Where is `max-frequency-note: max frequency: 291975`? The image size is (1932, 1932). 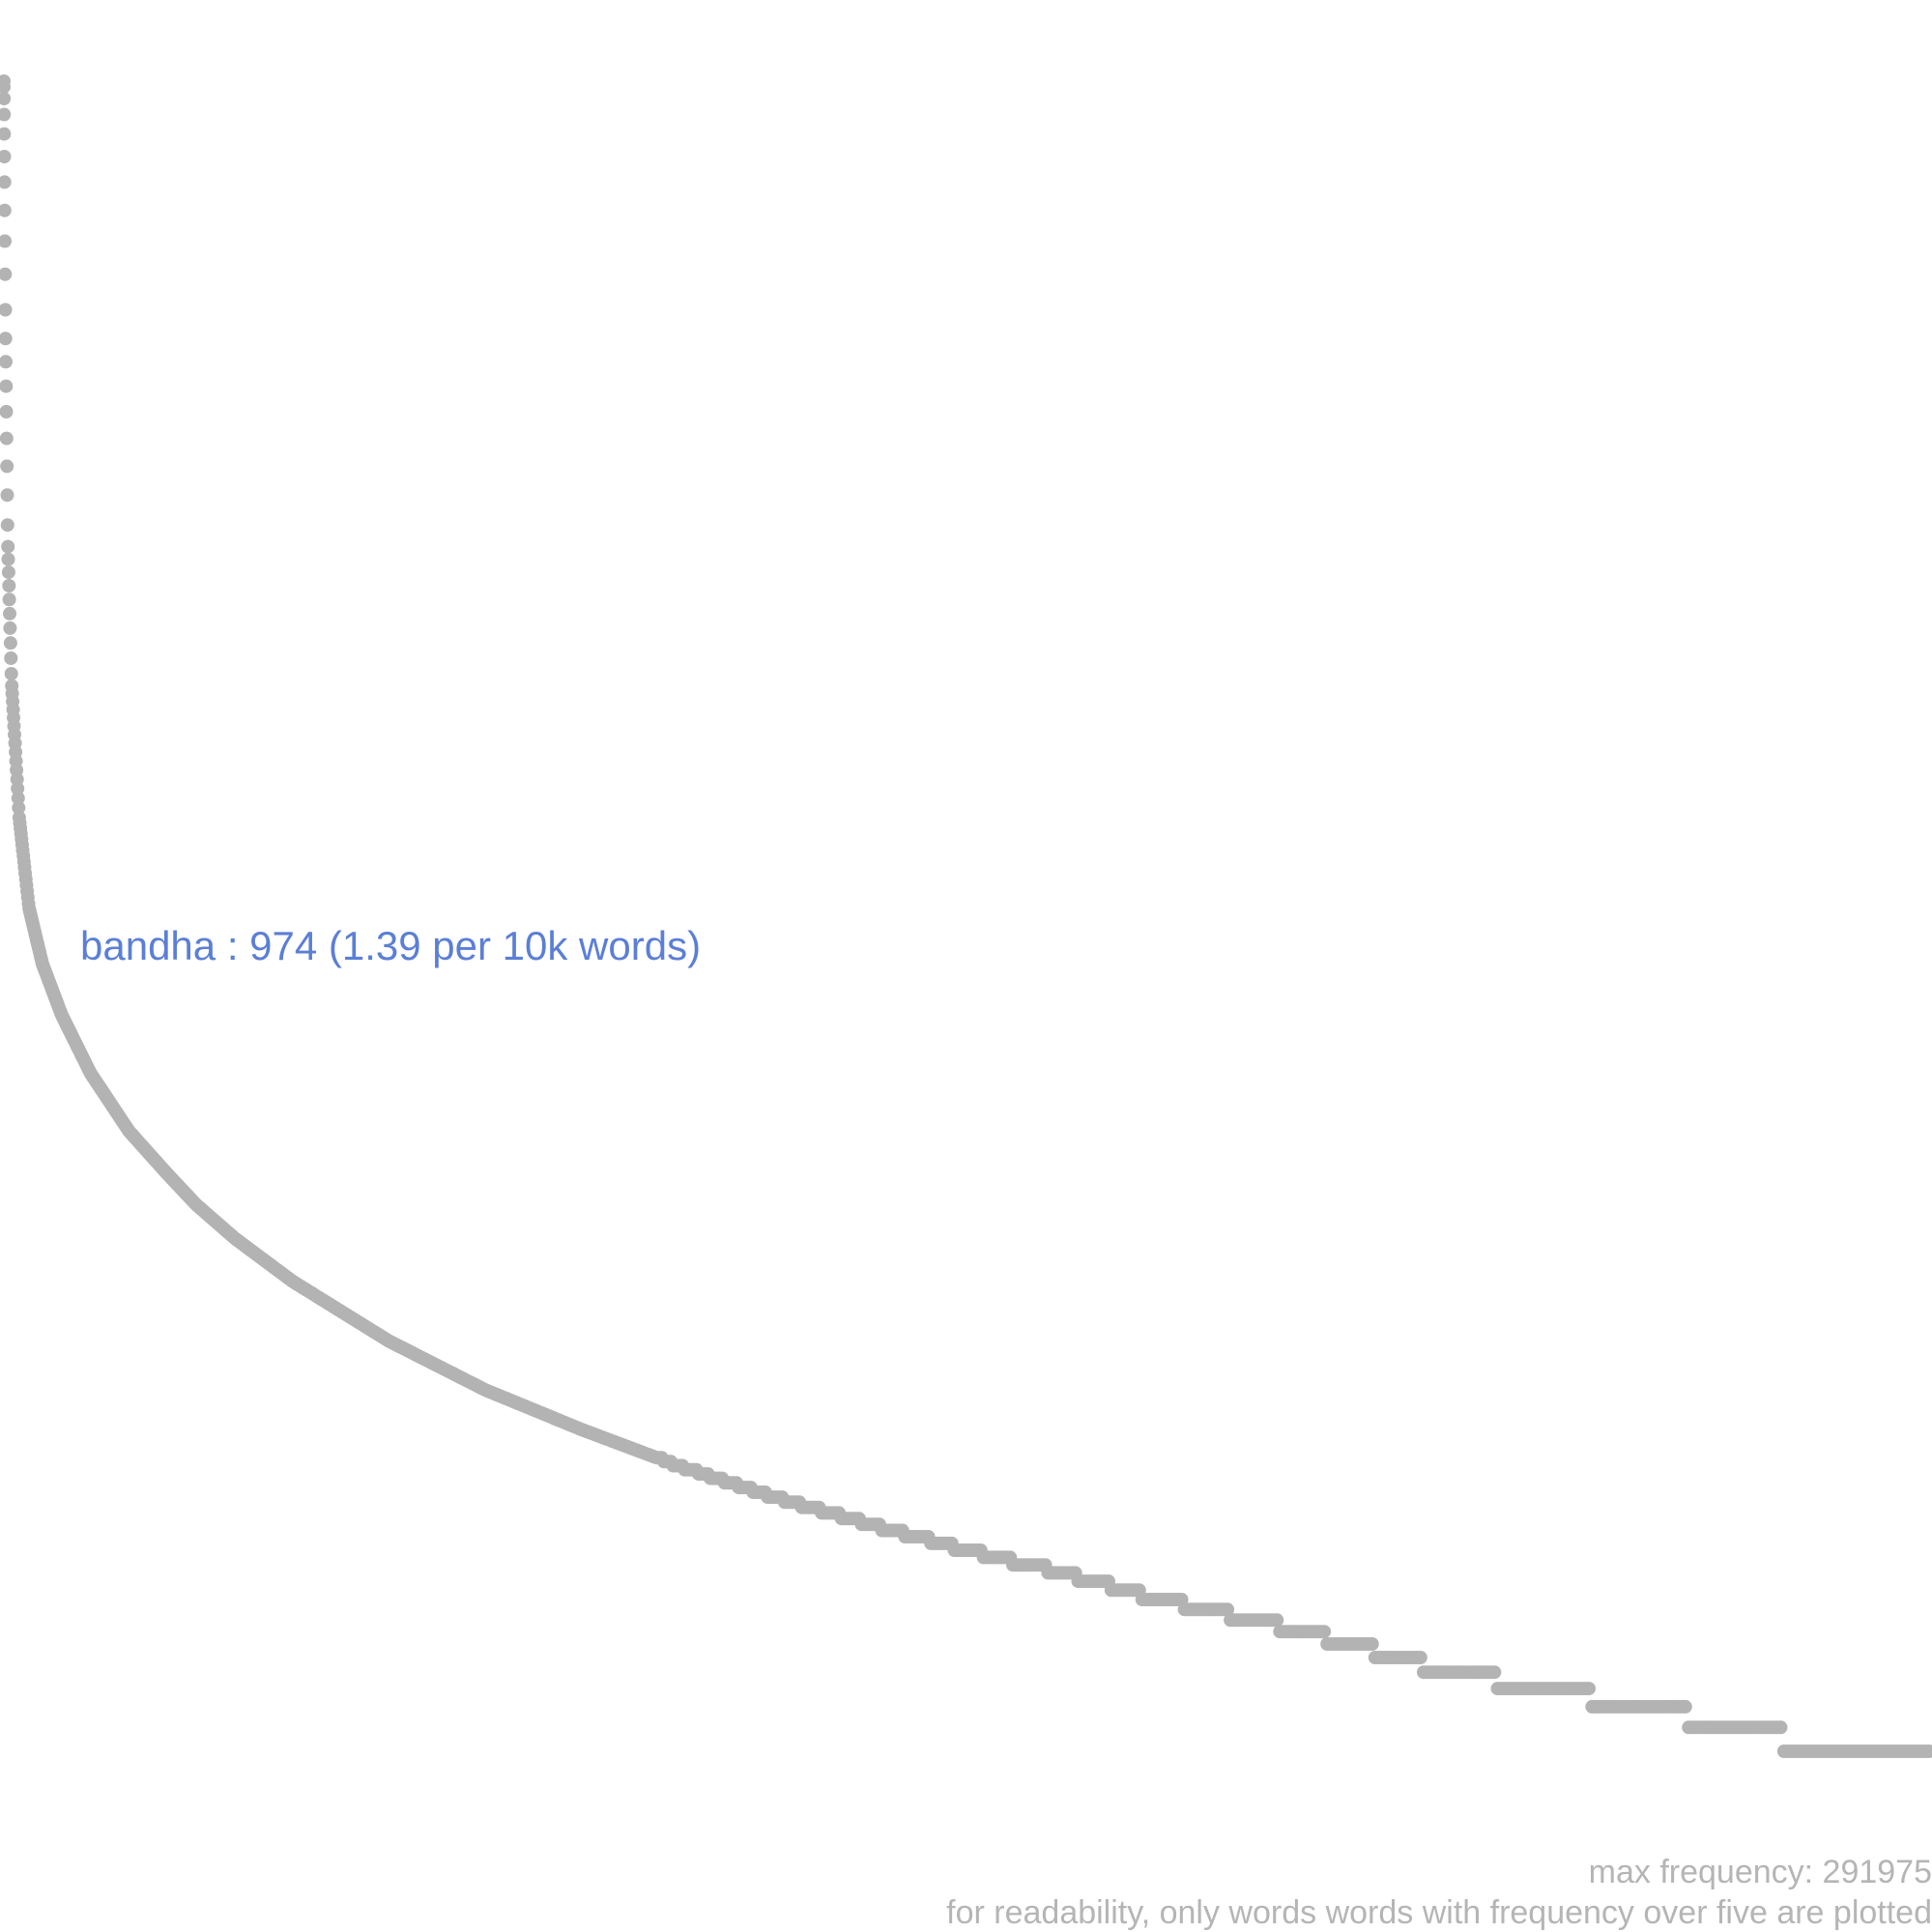 max-frequency-note: max frequency: 291975 is located at coordinates (1760, 1872).